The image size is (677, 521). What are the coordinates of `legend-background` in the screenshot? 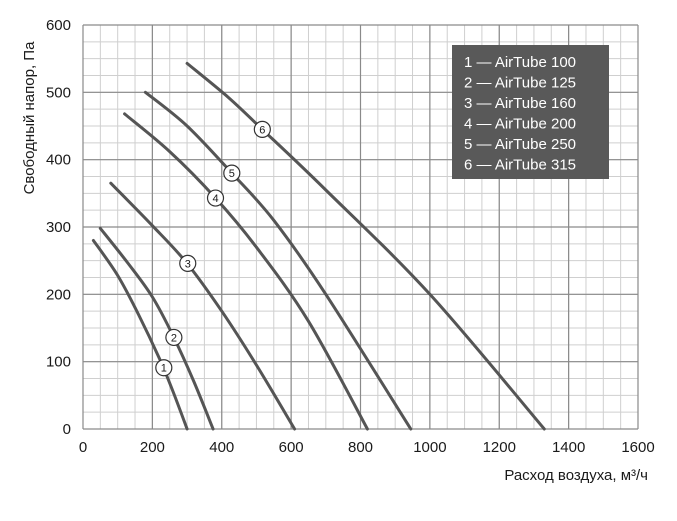 It's located at (530, 112).